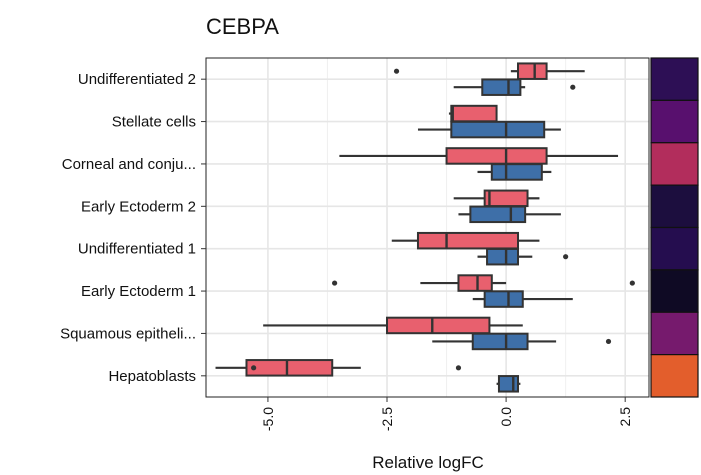 The width and height of the screenshot is (701, 475). Describe the element at coordinates (154, 122) in the screenshot. I see `category-label: Stellate cells` at that location.